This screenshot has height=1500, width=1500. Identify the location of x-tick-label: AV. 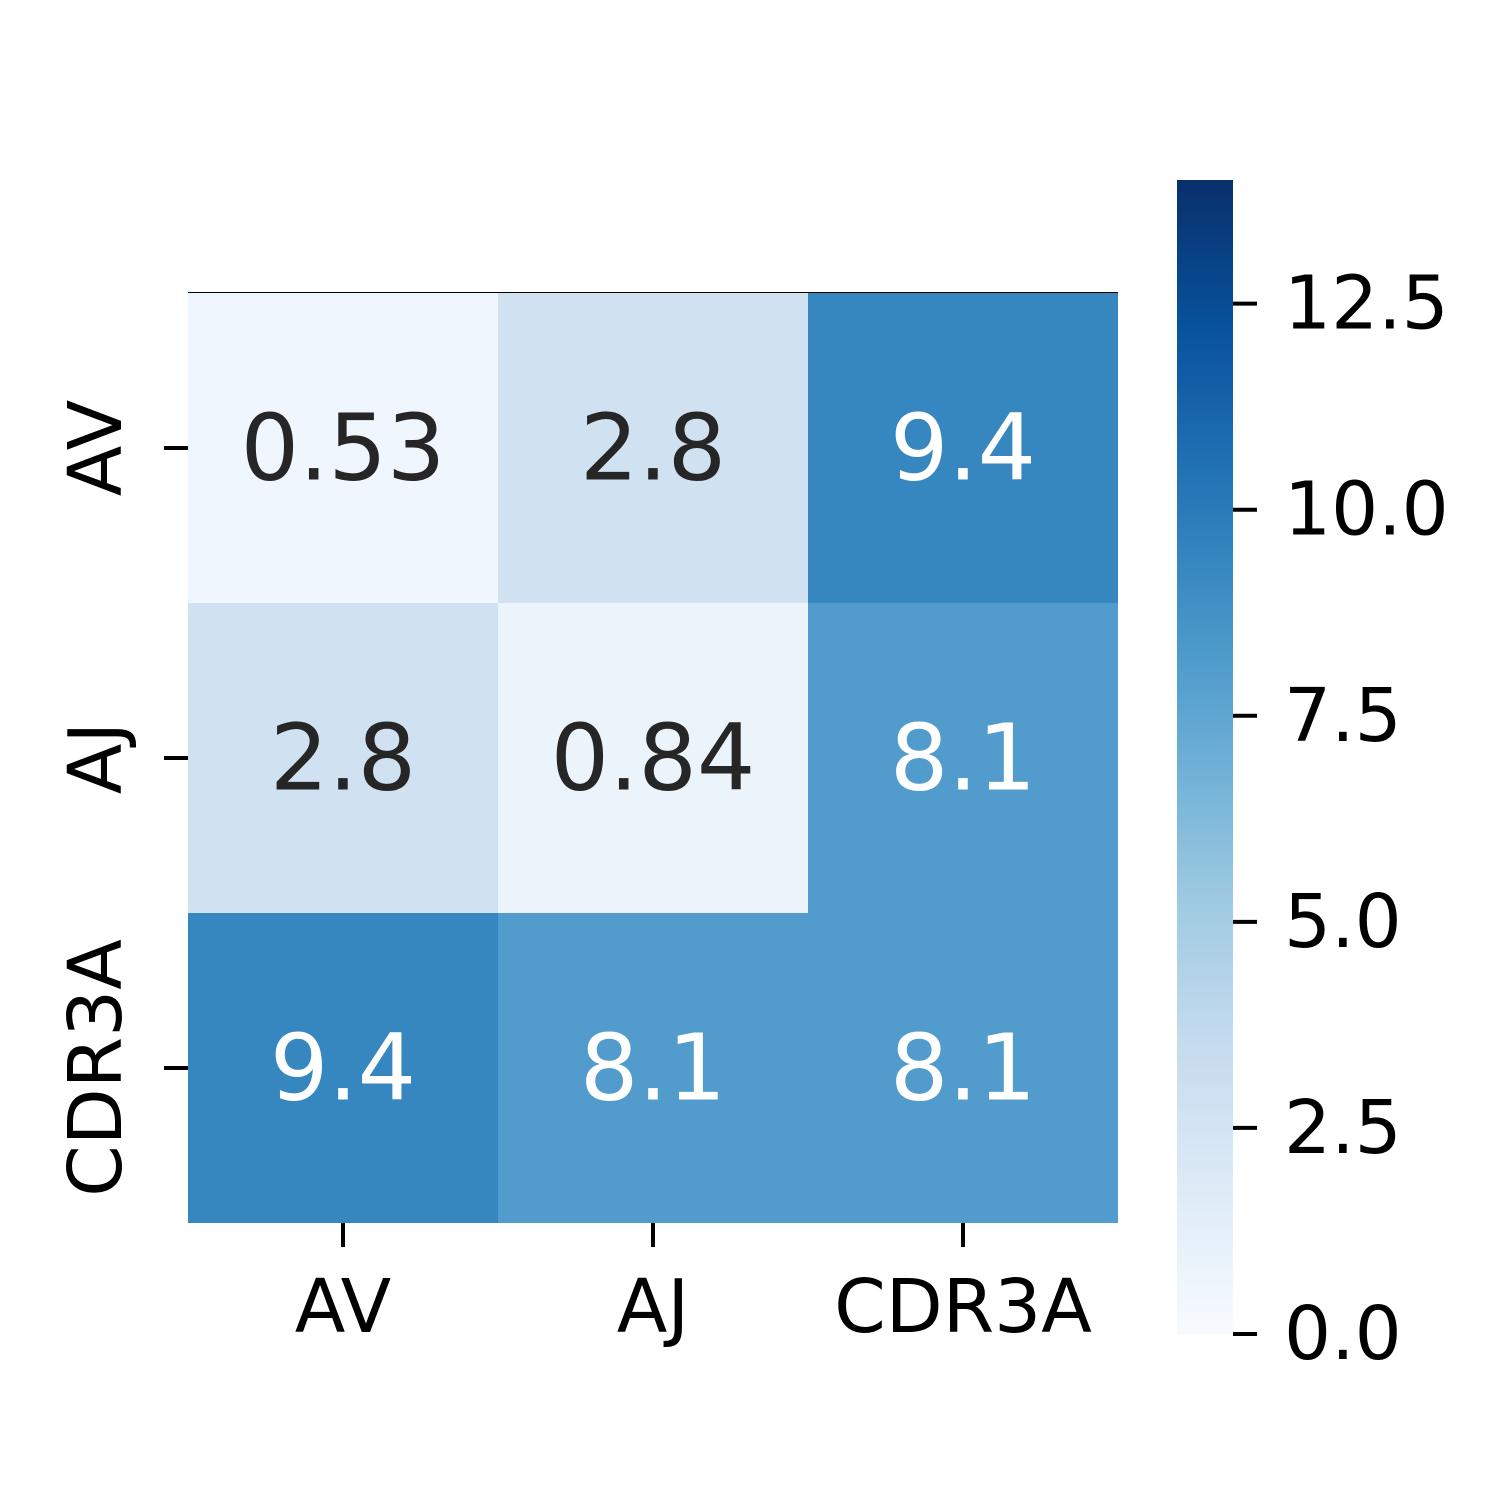
(343, 1307).